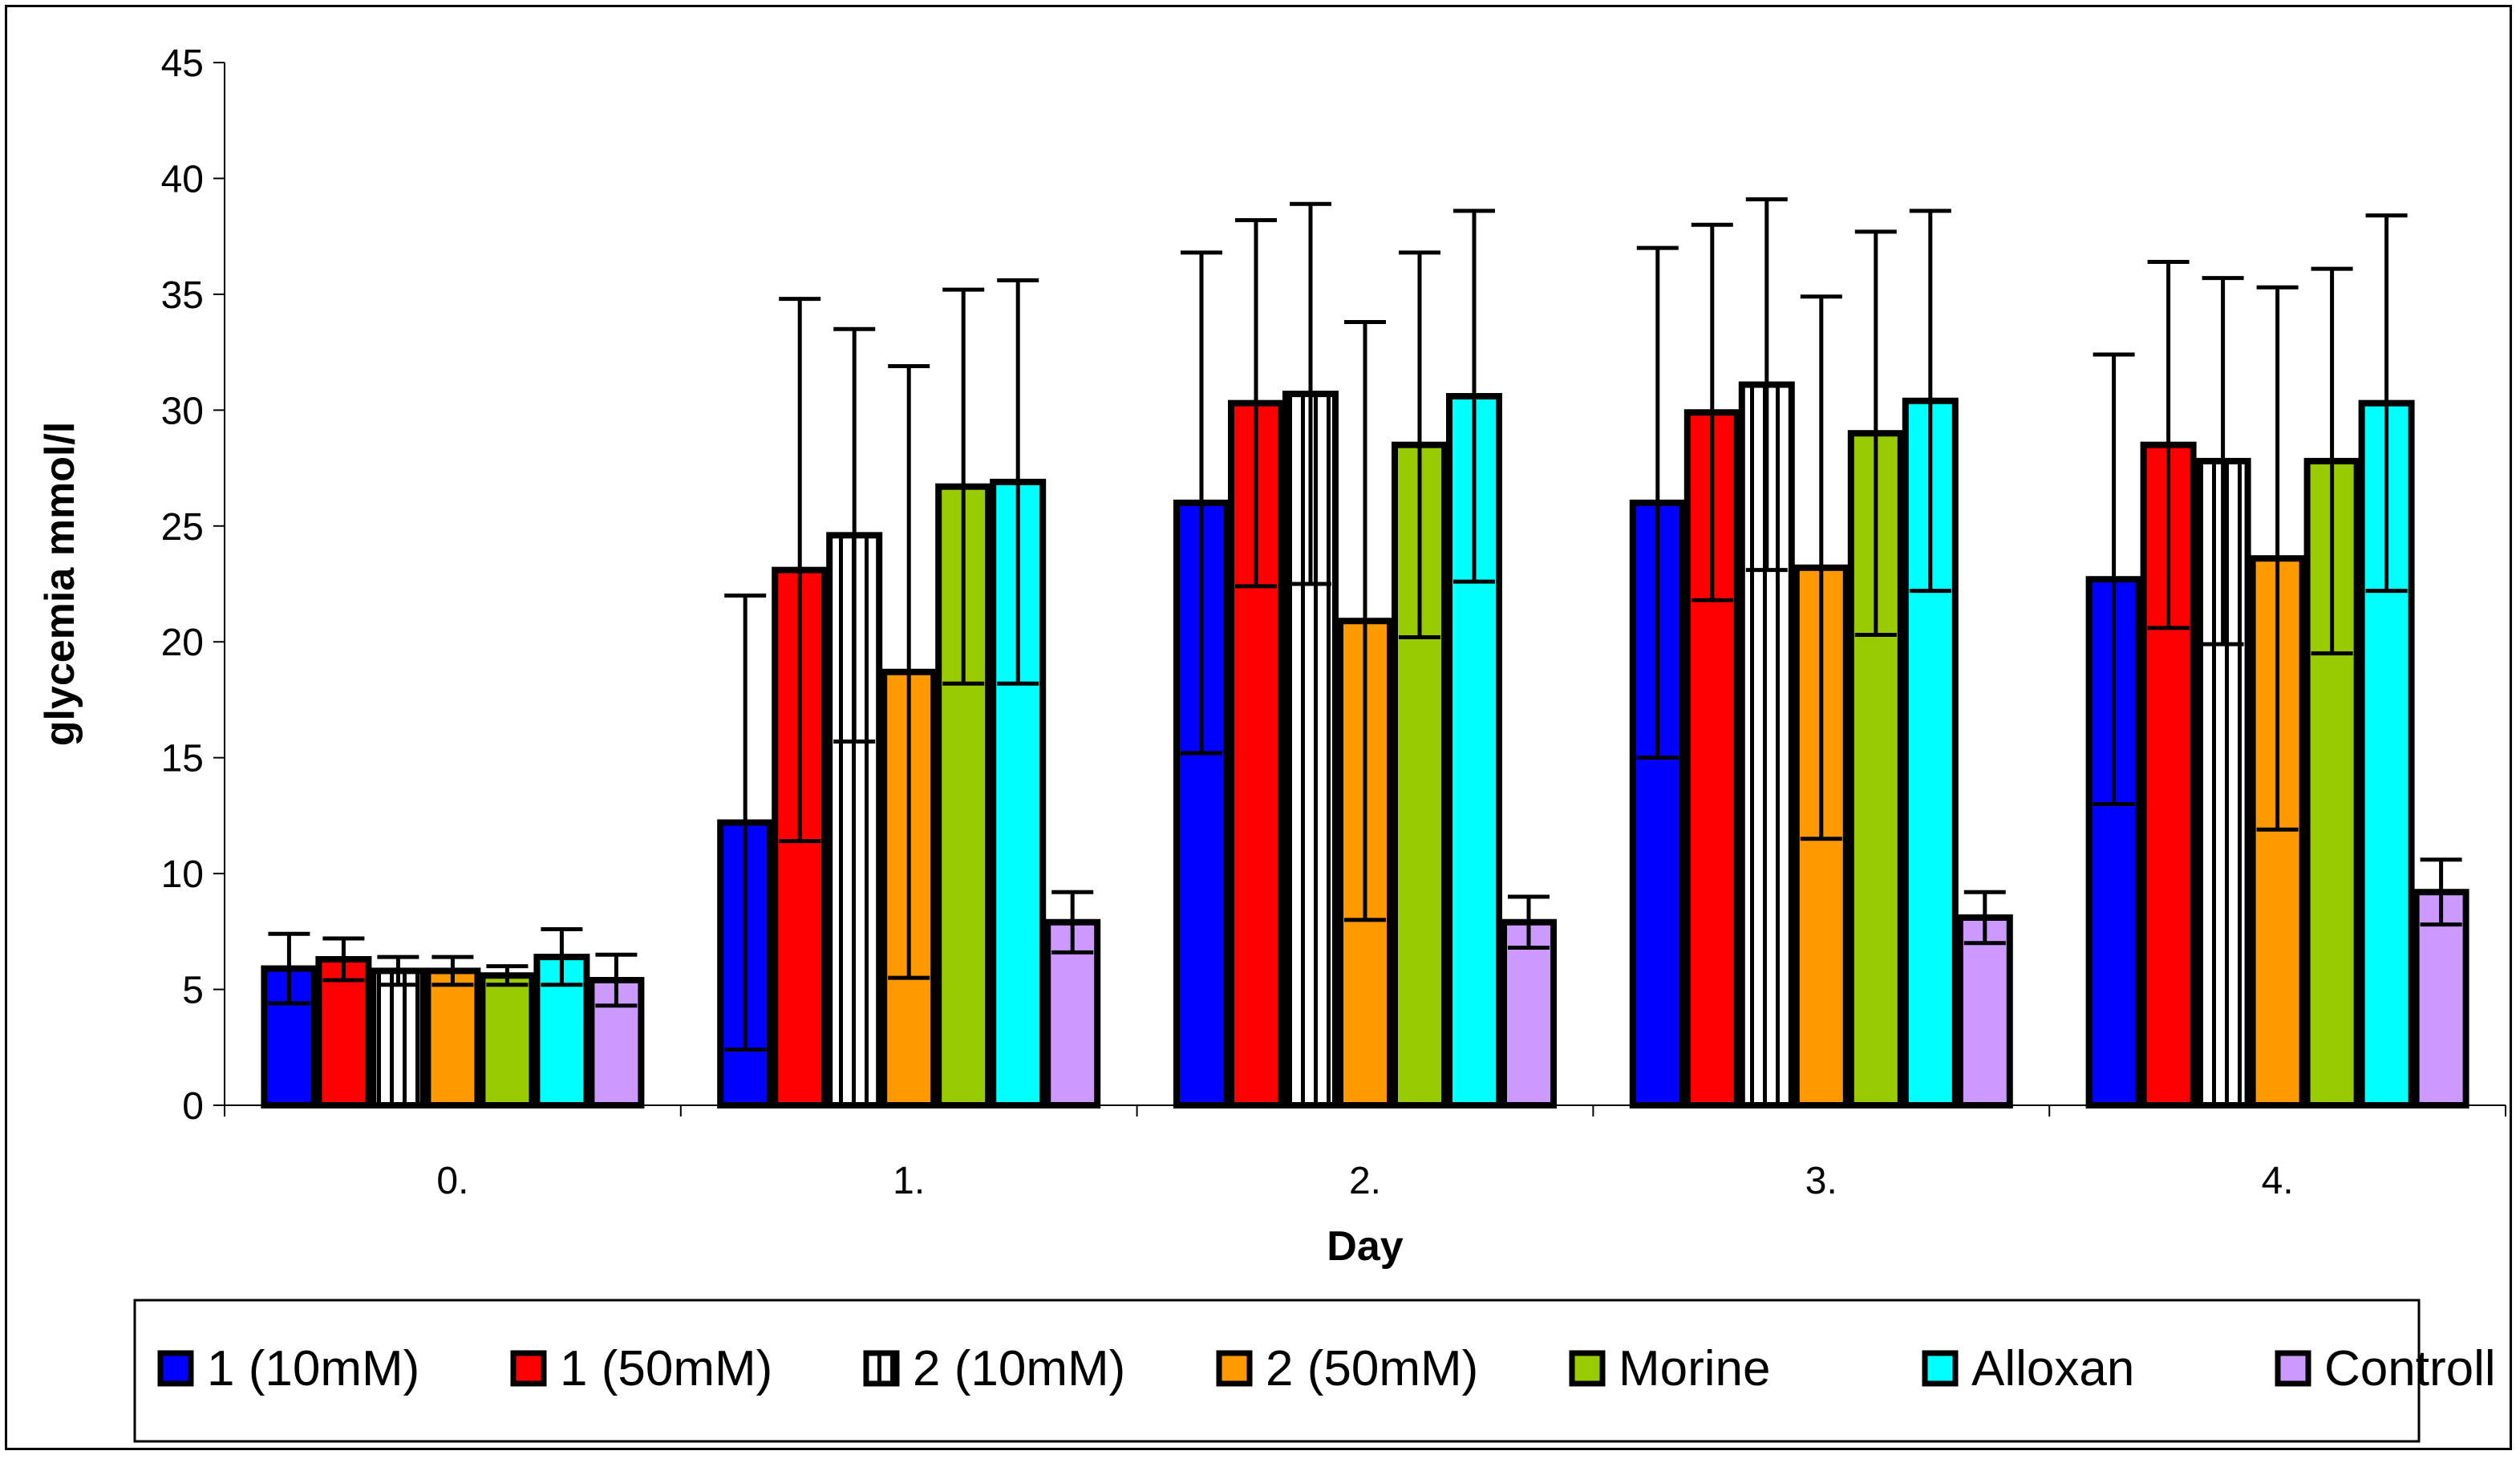 This screenshot has width=2520, height=1459. What do you see at coordinates (182, 874) in the screenshot?
I see `y-tick-label: 10` at bounding box center [182, 874].